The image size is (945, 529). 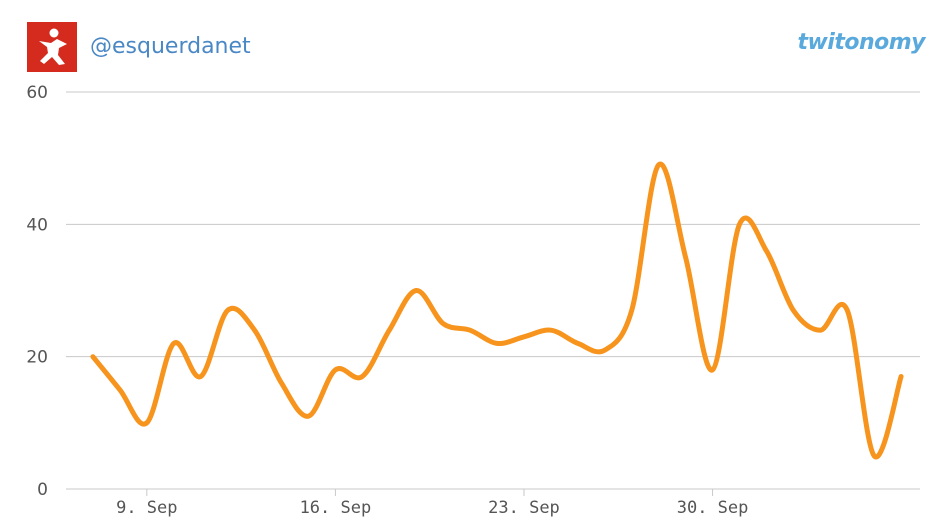 I want to click on y-tick-label-2: 40, so click(x=37, y=225).